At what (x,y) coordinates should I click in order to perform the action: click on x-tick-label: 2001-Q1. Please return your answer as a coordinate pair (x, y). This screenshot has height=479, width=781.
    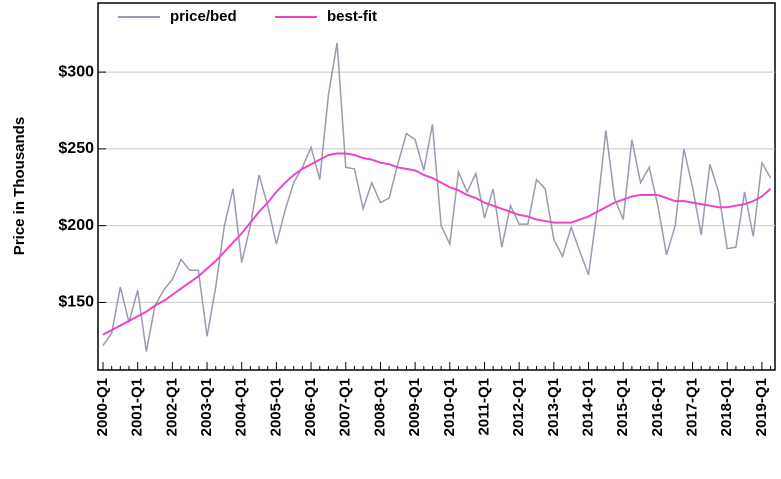
    Looking at the image, I should click on (137, 407).